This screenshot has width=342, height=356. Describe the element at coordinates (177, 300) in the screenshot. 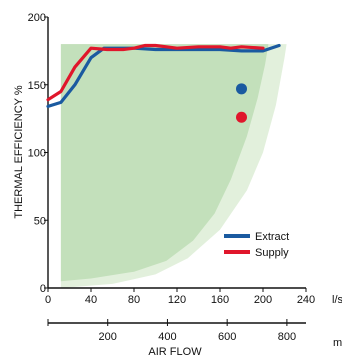

I see `x-tick-label: 120` at that location.